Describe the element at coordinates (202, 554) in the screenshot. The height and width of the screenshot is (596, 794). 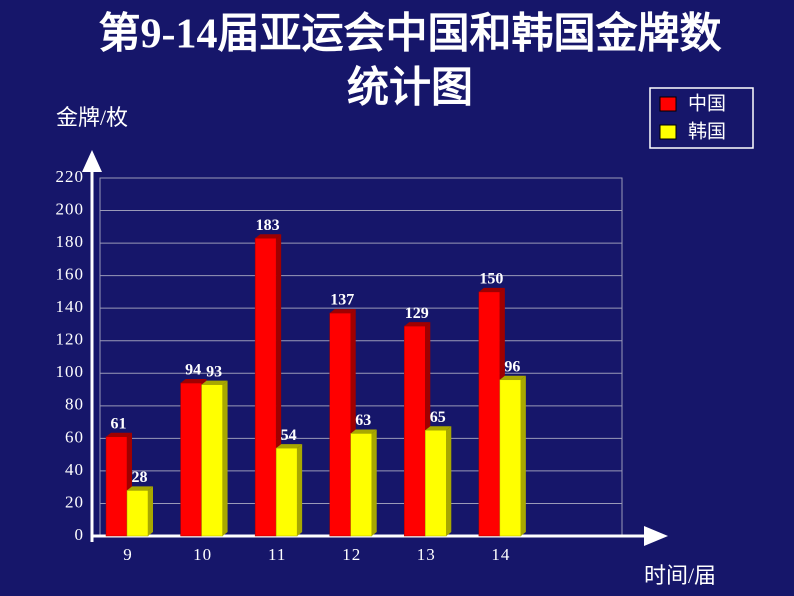
I see `x-tick-label: 10` at that location.